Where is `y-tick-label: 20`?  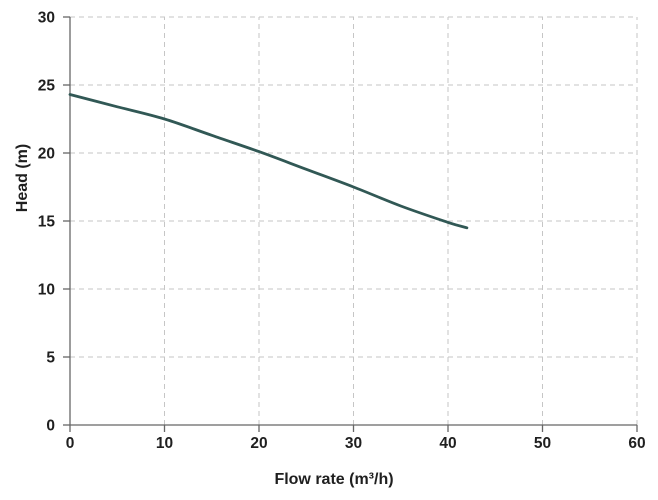 y-tick-label: 20 is located at coordinates (46, 154).